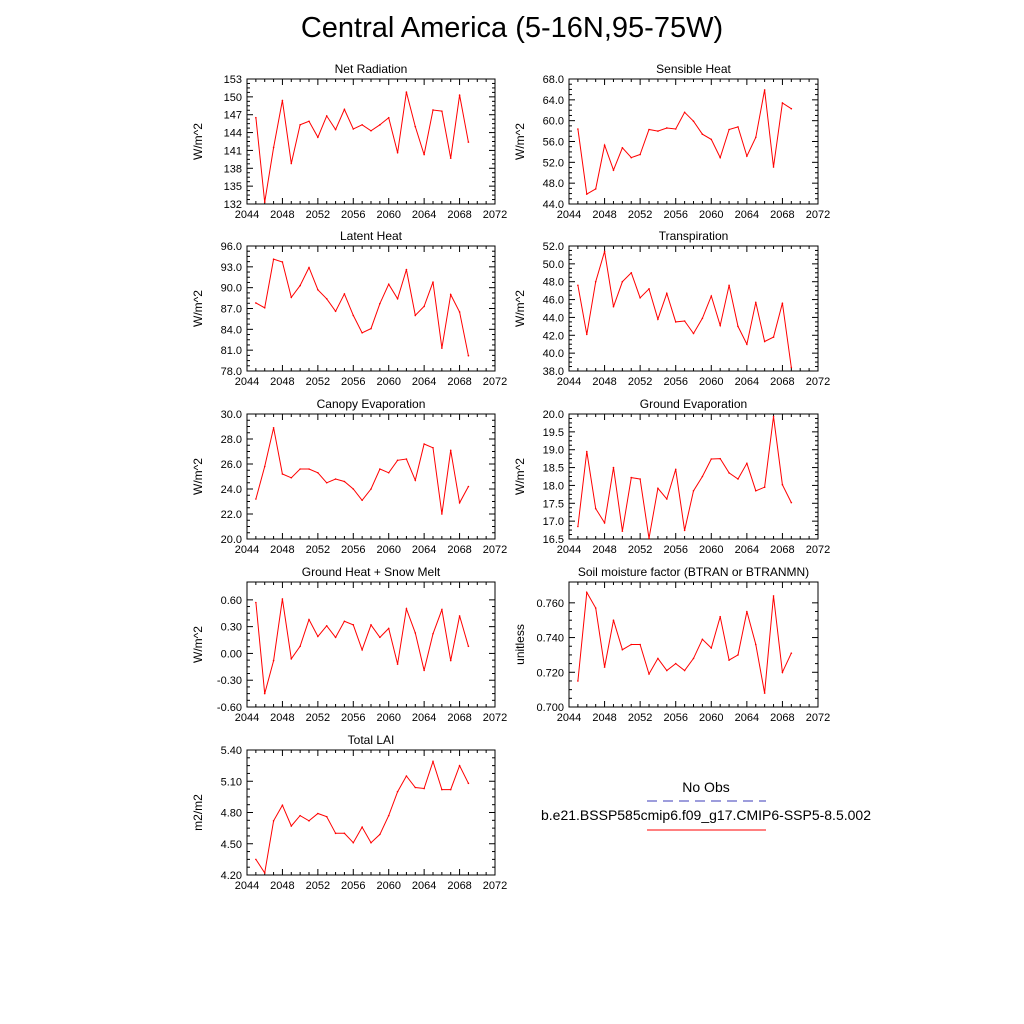 This screenshot has height=1024, width=1024. What do you see at coordinates (231, 289) in the screenshot?
I see `y-tick-label: 90.0` at bounding box center [231, 289].